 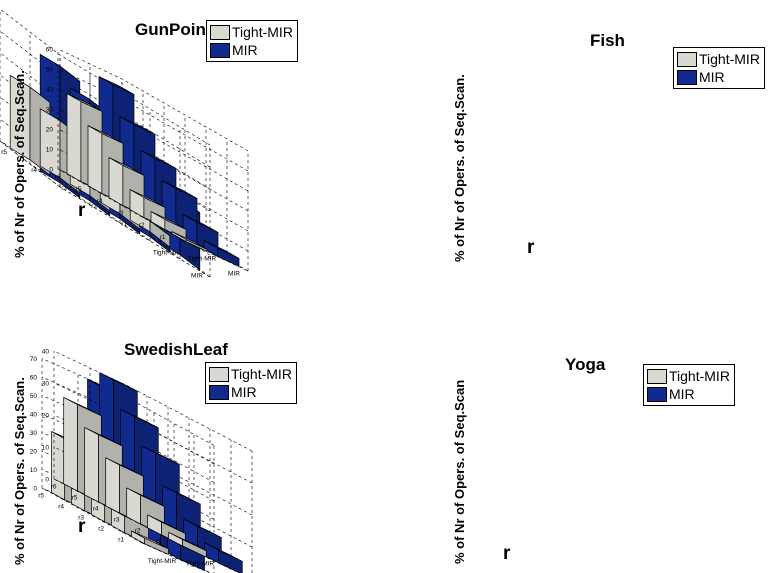 I want to click on chart-3-series-axis-label: Tight-MIR, so click(x=200, y=564).